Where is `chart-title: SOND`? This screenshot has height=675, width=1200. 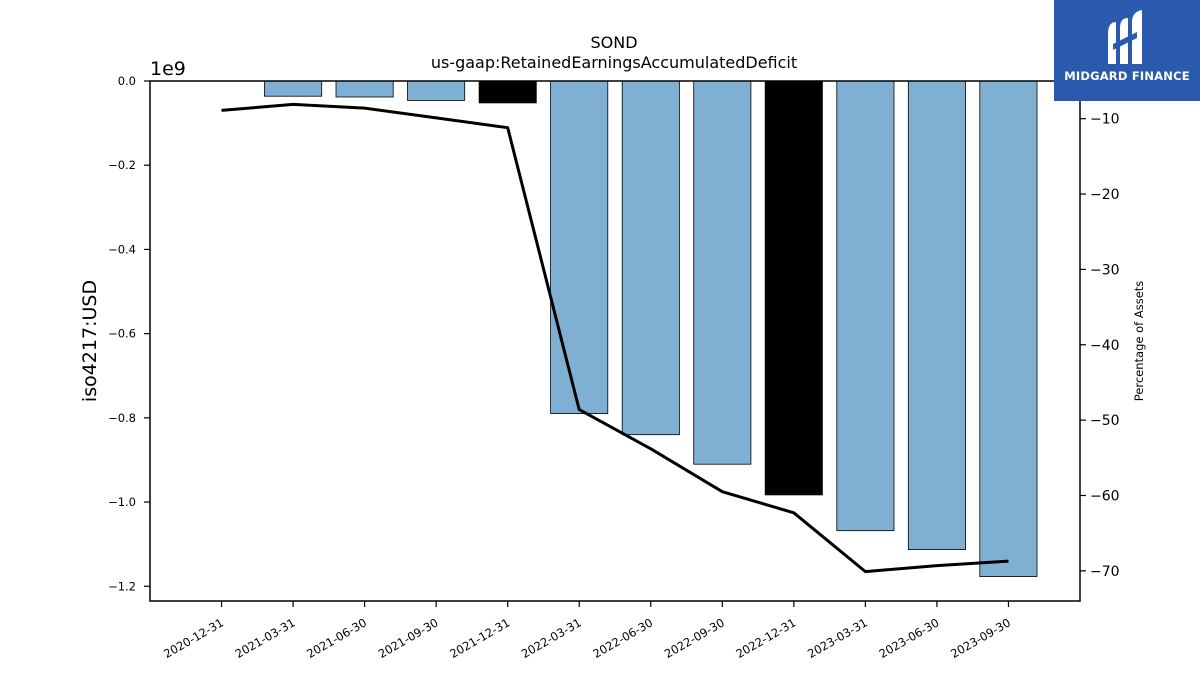
chart-title: SOND is located at coordinates (613, 42).